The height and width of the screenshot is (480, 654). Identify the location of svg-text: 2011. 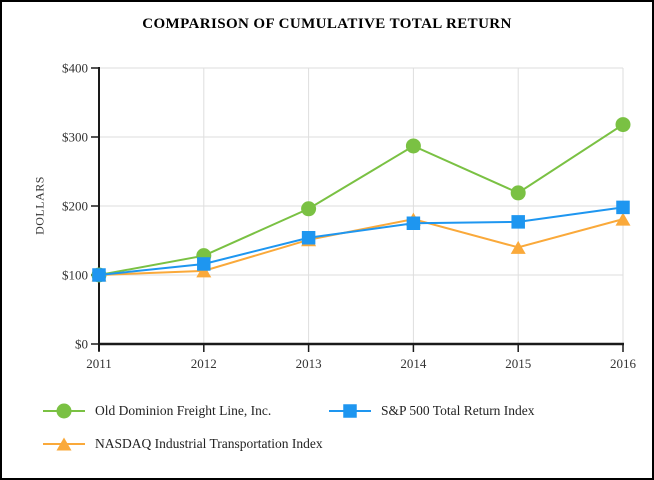
(99, 363).